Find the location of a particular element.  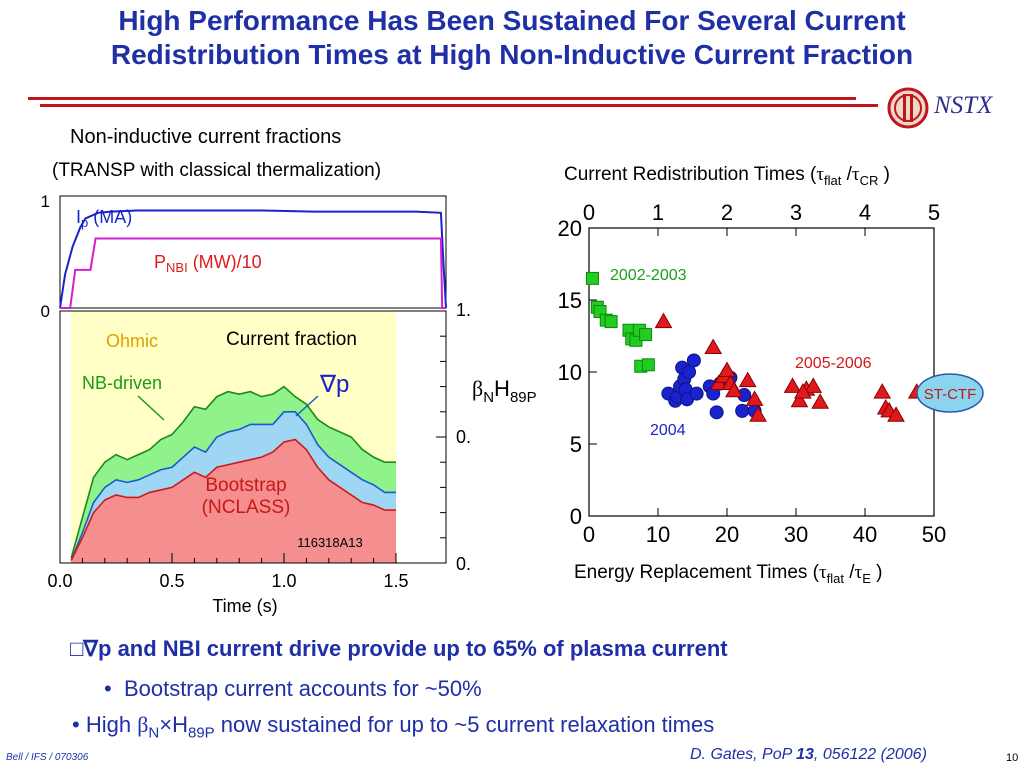

scatter-ytick-label: 10 is located at coordinates (570, 372).